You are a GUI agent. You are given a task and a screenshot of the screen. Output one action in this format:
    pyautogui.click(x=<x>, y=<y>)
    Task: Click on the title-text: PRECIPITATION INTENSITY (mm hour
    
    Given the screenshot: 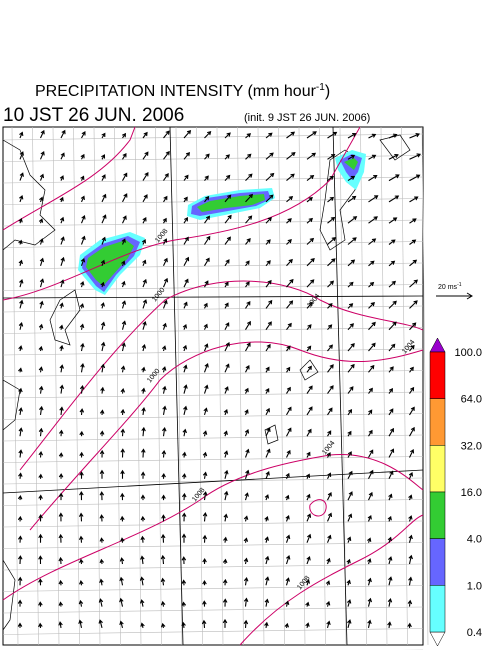 What is the action you would take?
    pyautogui.click(x=176, y=91)
    